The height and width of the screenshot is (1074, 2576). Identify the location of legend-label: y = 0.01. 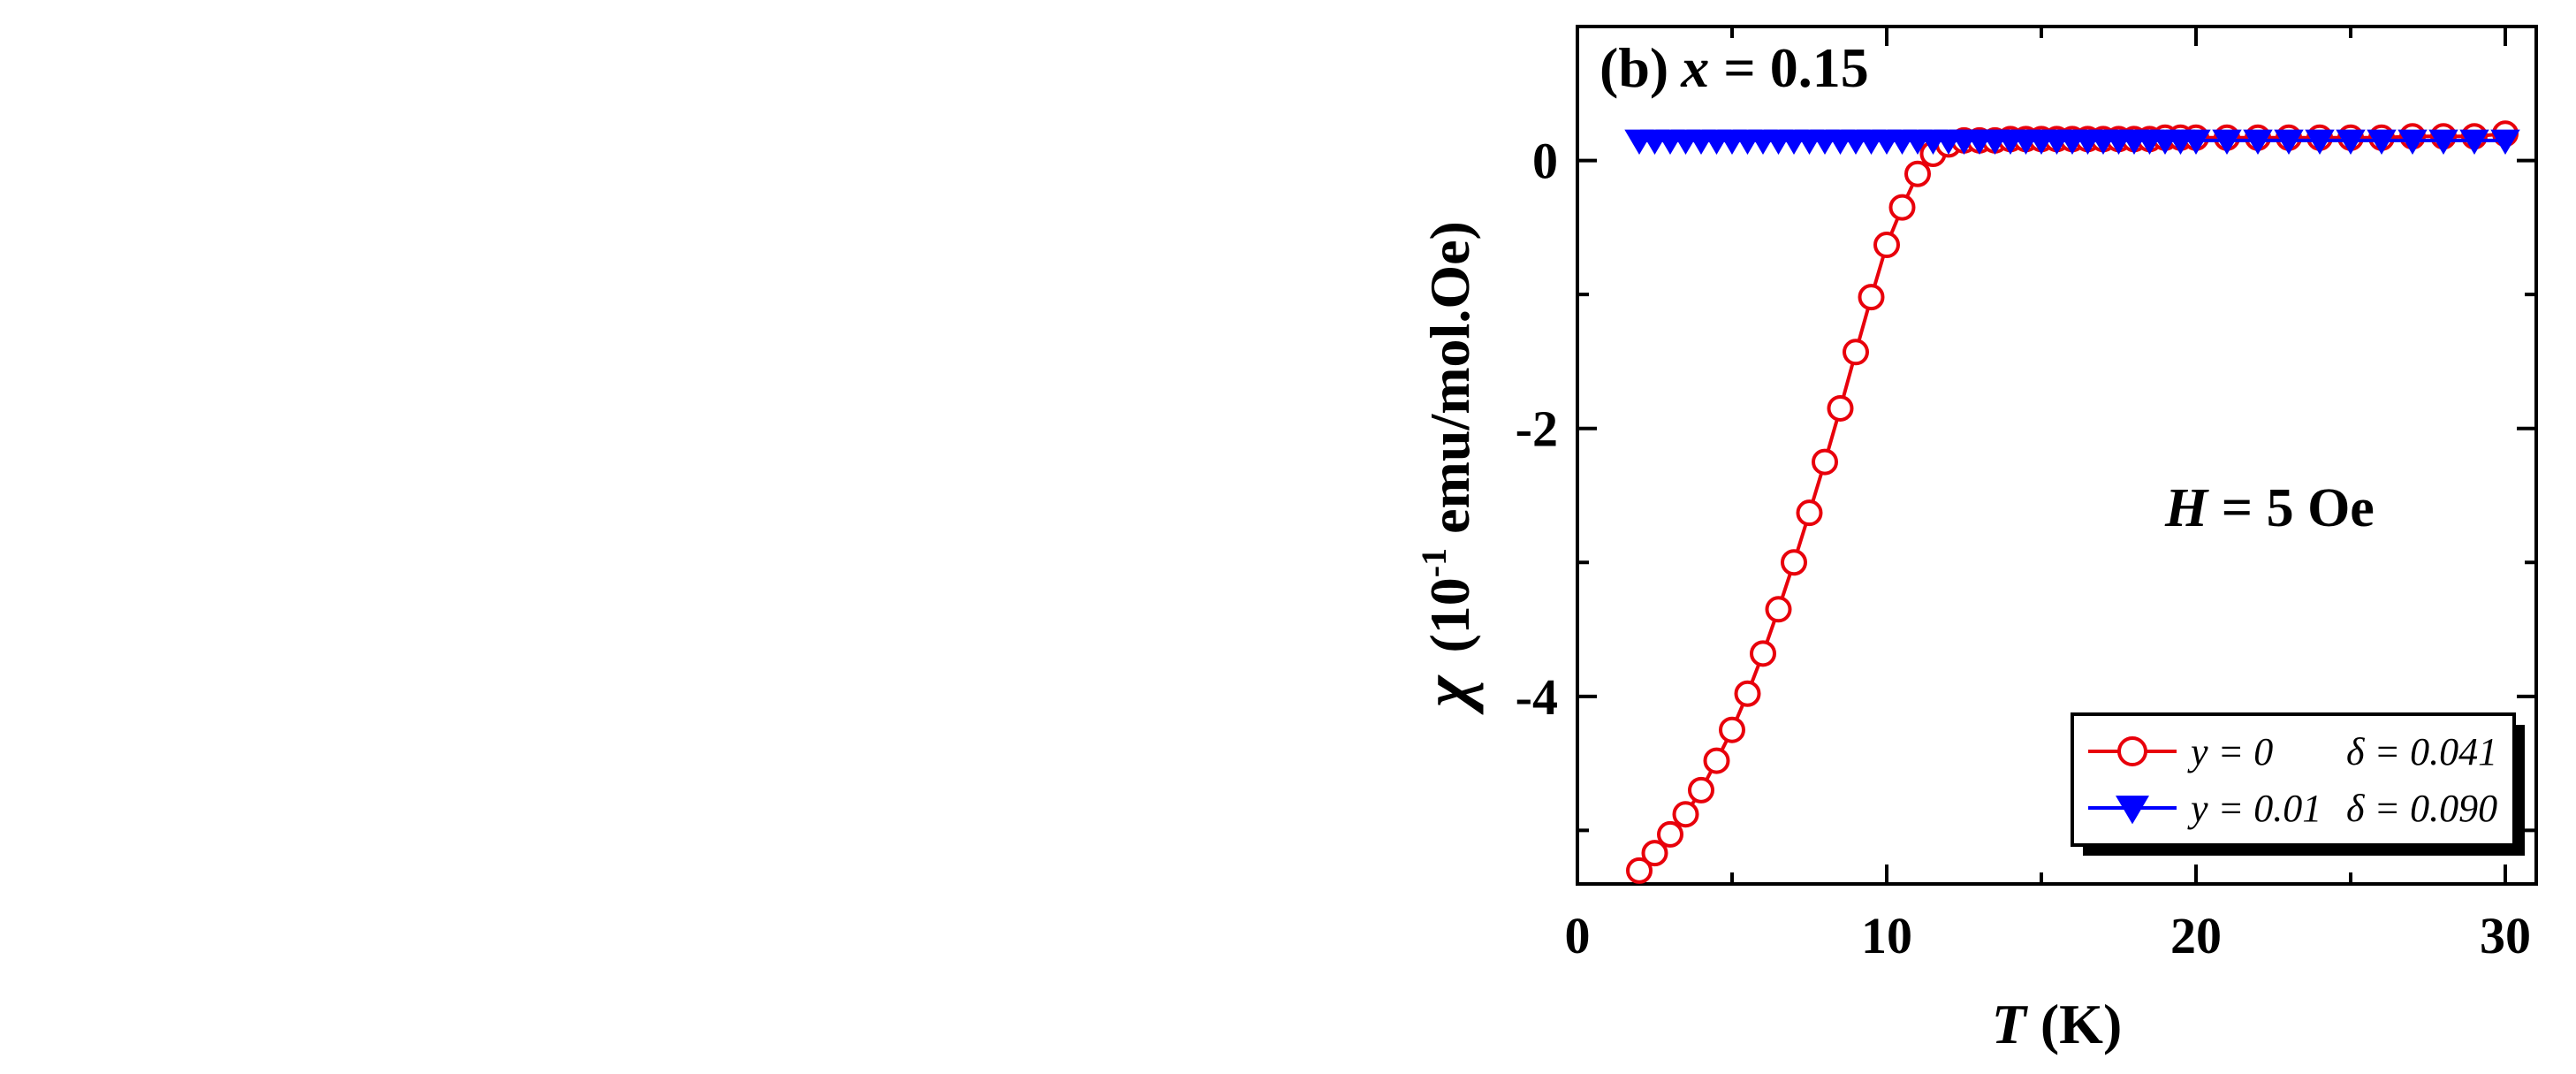
(2254, 809).